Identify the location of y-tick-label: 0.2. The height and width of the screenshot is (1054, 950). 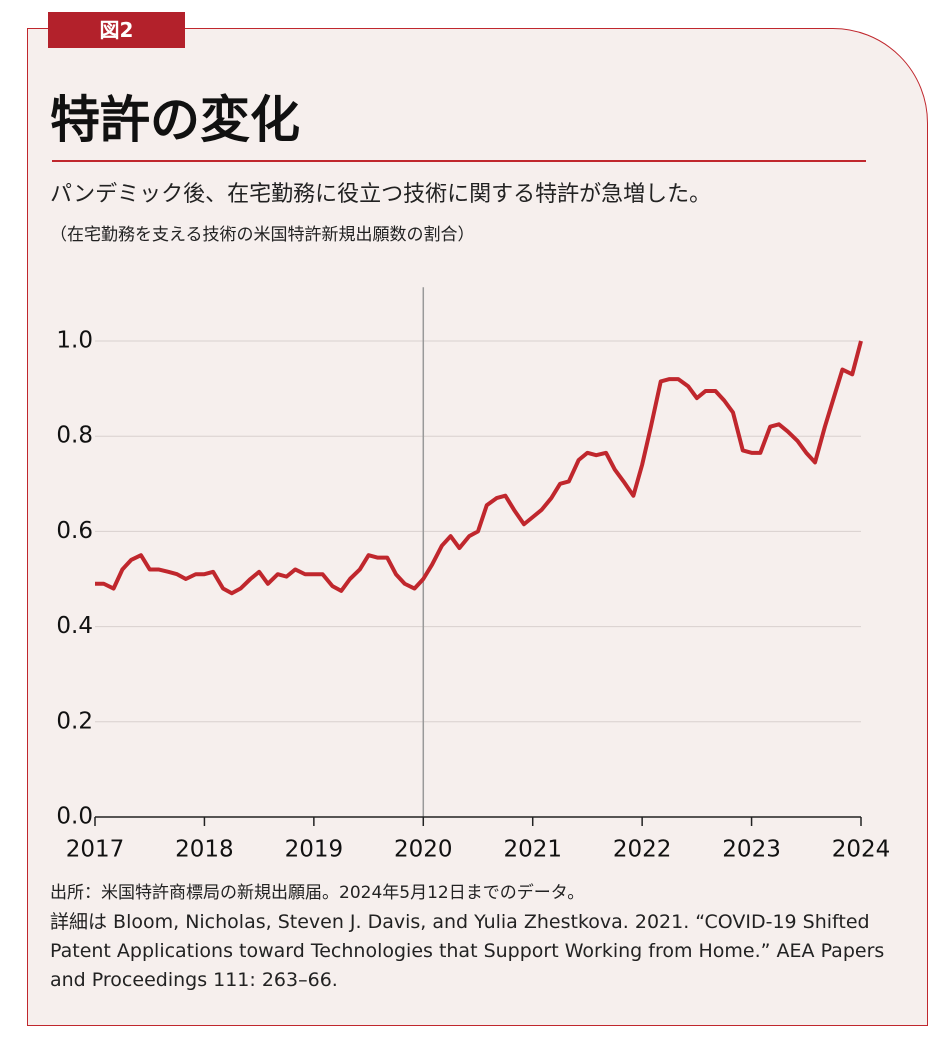
(74, 721).